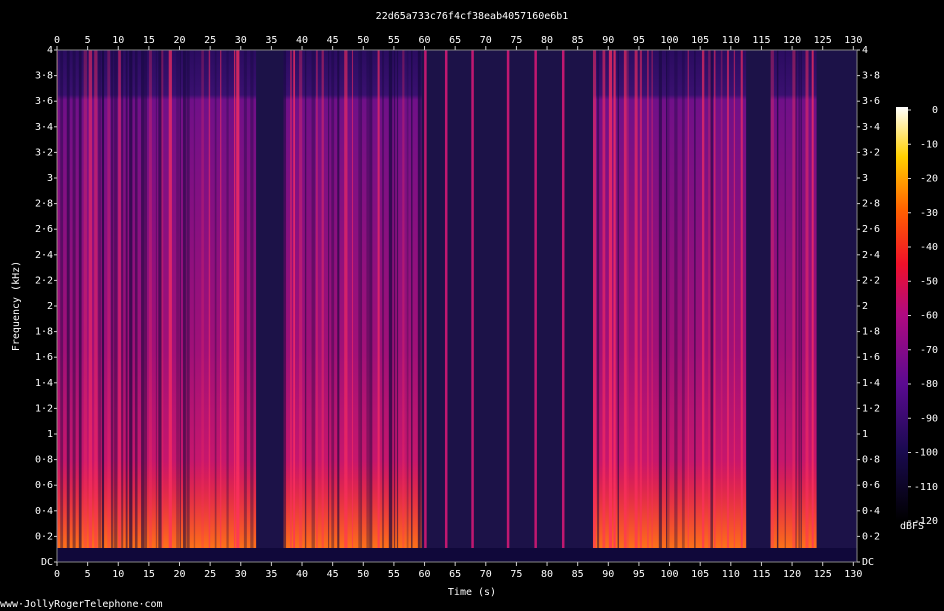  Describe the element at coordinates (44, 76) in the screenshot. I see `y-tick-label: 3·8` at that location.